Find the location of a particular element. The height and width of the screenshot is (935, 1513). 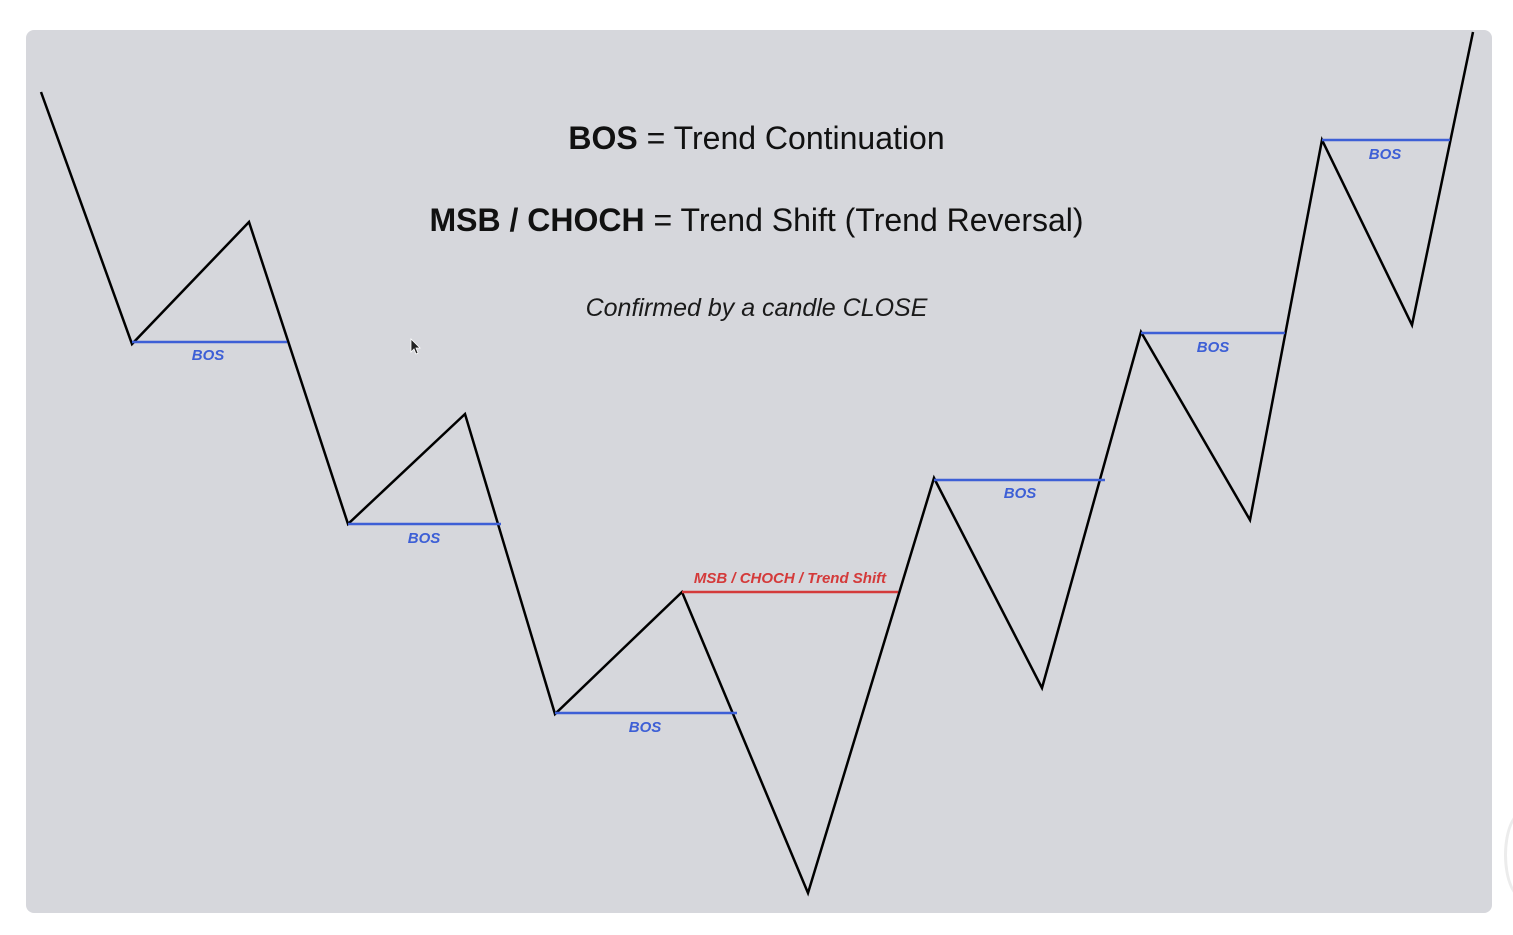

confirmation-note: Confirmed by a candle CLOSE is located at coordinates (756, 308).